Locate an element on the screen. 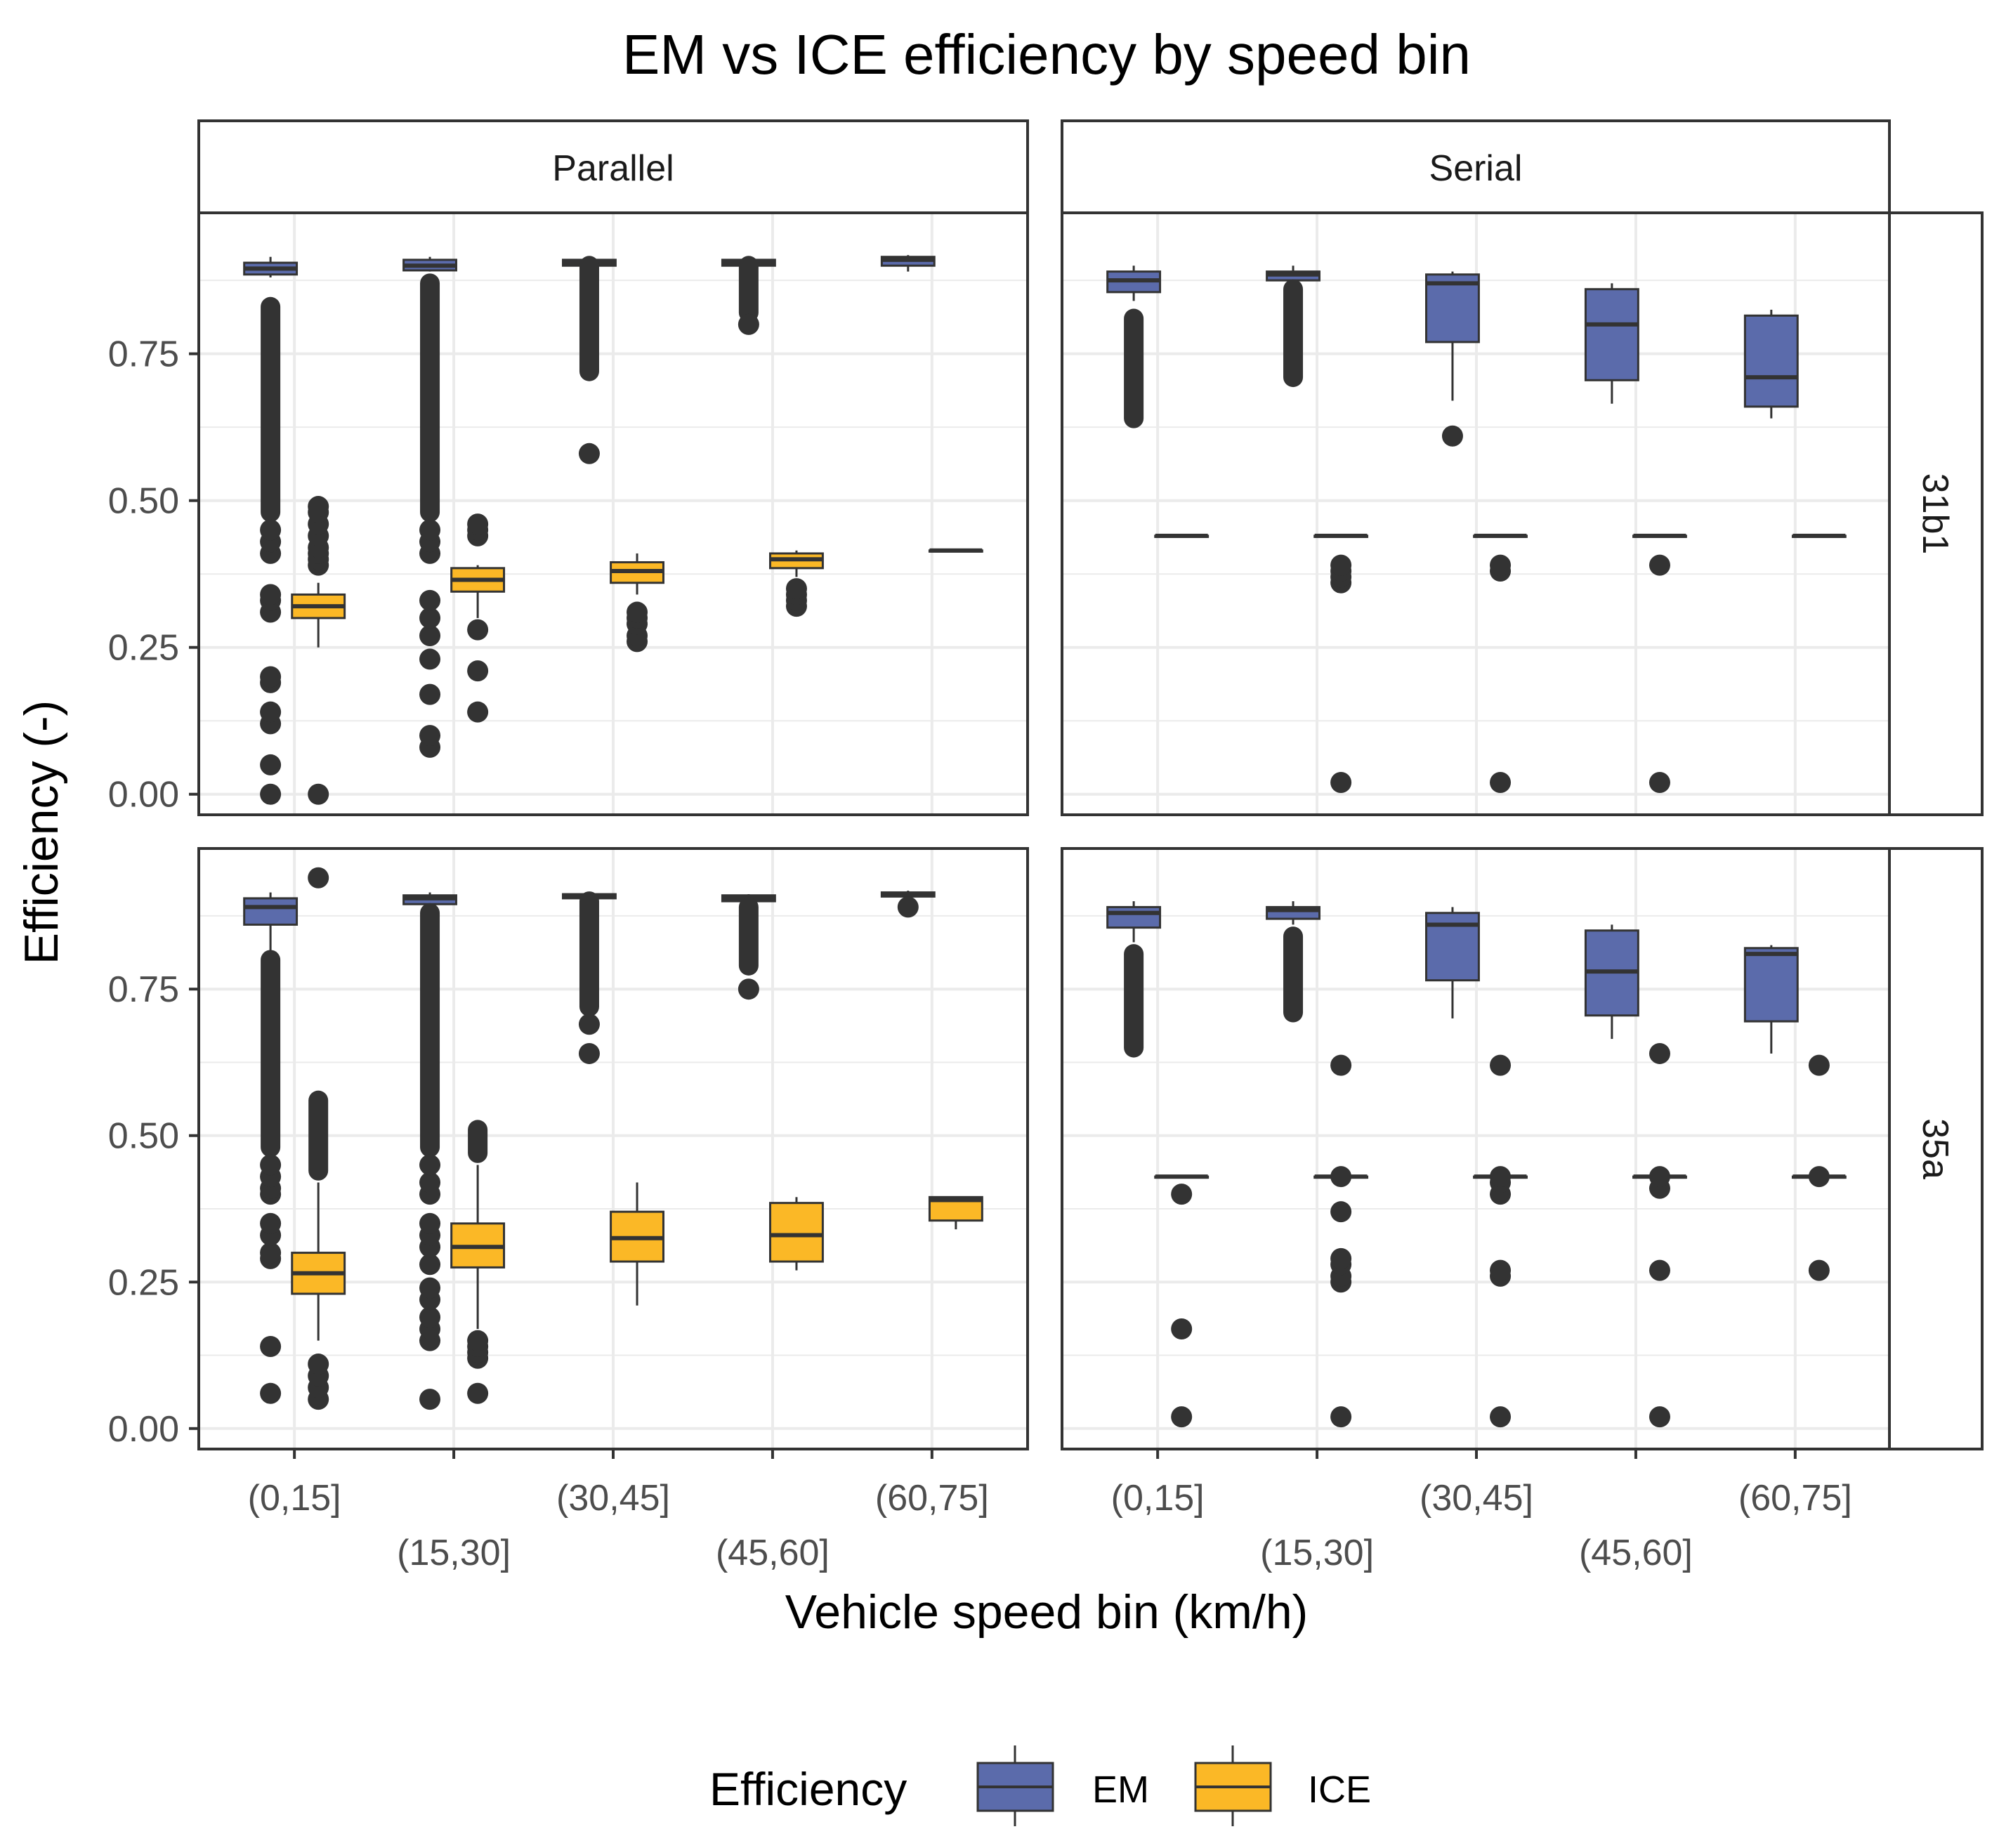  chart-title: EM vs ICE efficiency by speed bin is located at coordinates (1046, 54).